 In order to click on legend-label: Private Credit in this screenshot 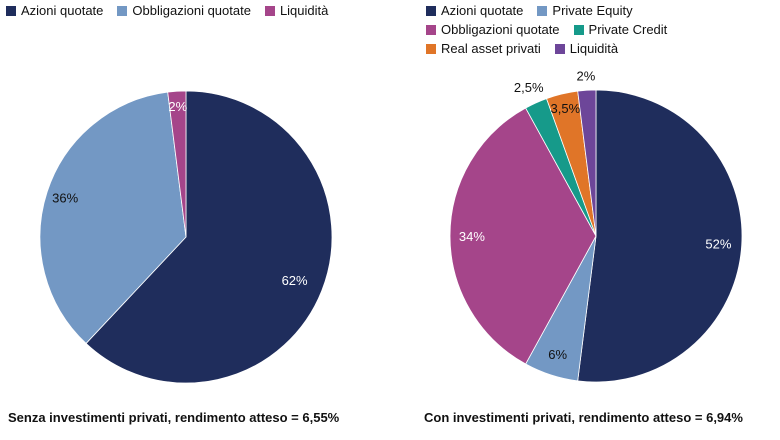, I will do `click(628, 29)`.